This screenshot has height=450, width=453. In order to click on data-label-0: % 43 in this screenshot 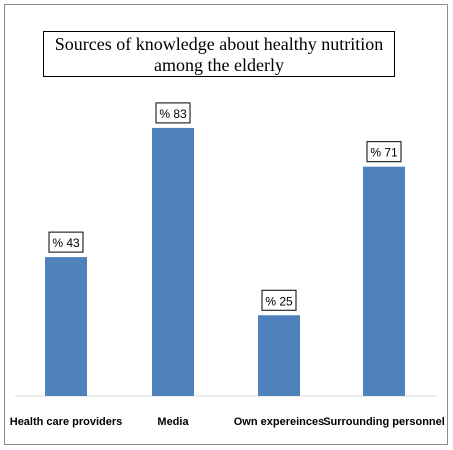, I will do `click(66, 243)`.